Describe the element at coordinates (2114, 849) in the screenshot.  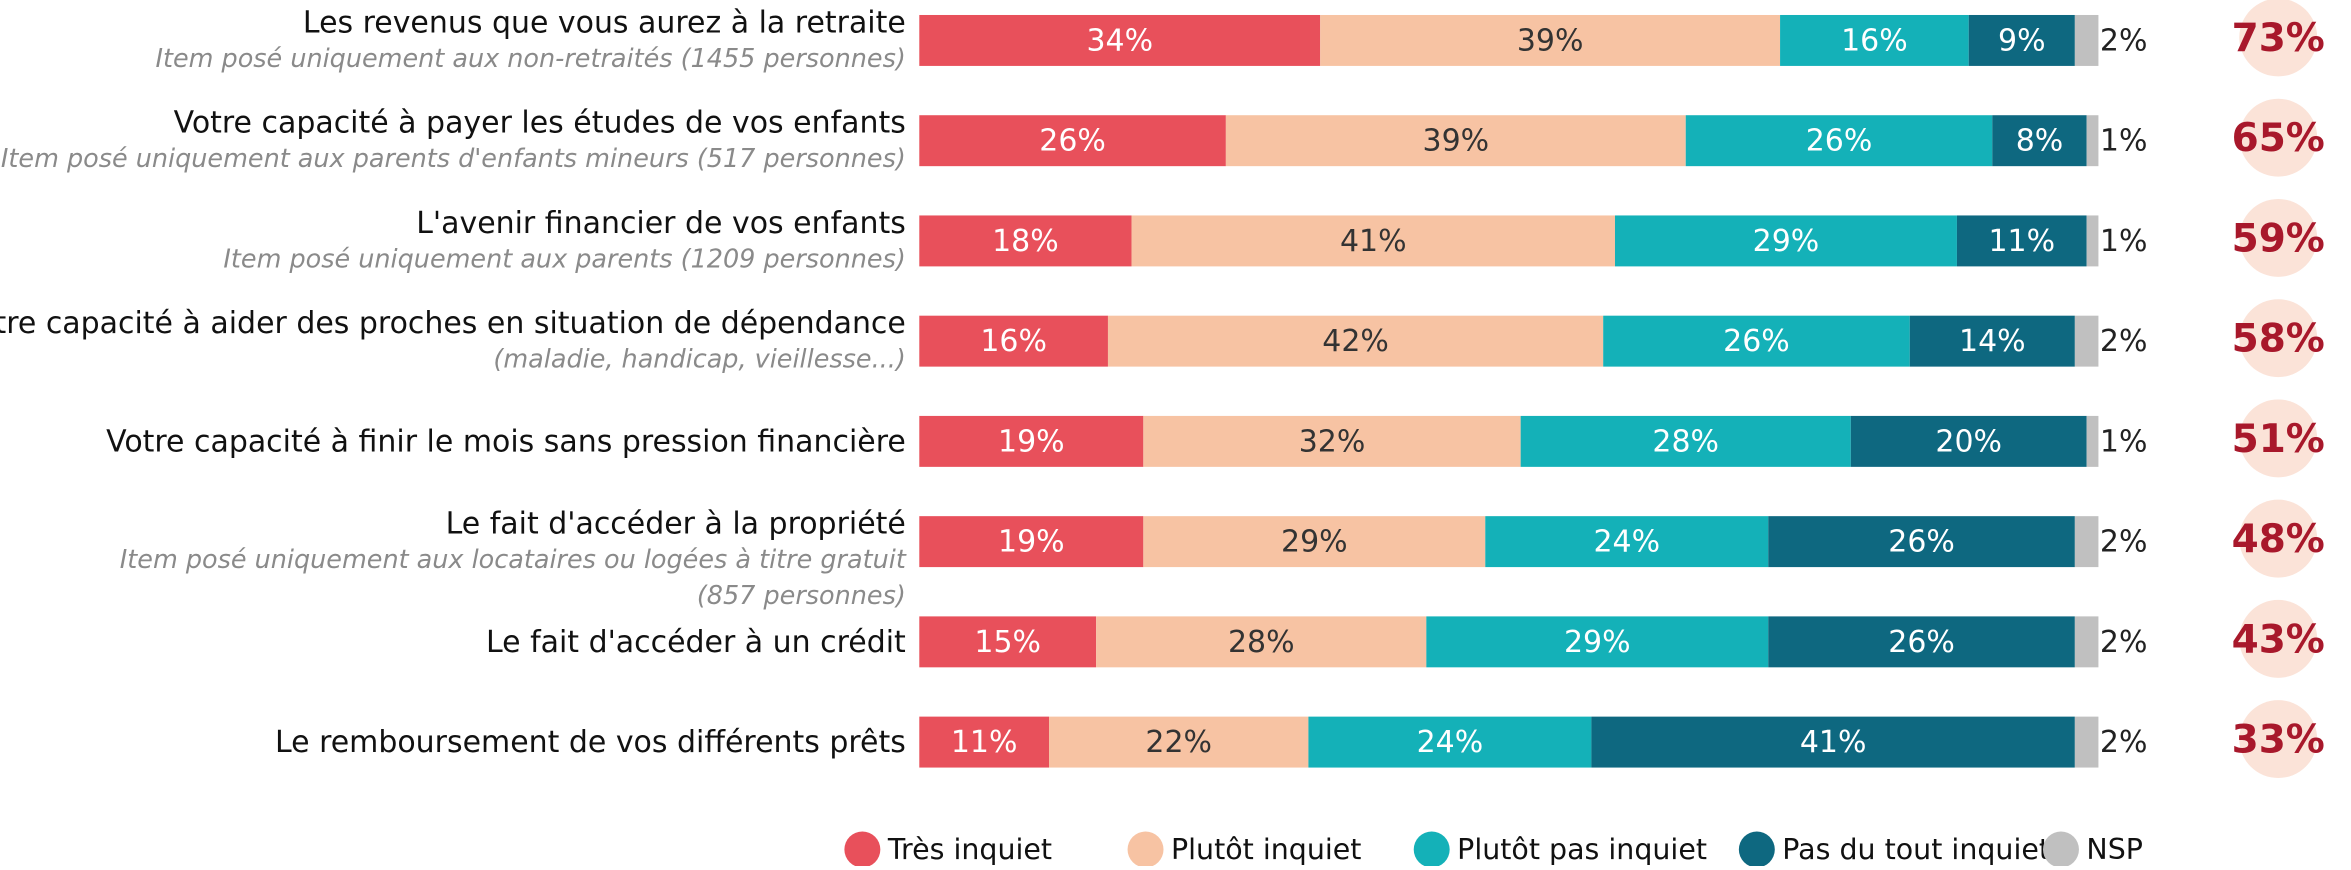
I see `legend-label: NSP` at that location.